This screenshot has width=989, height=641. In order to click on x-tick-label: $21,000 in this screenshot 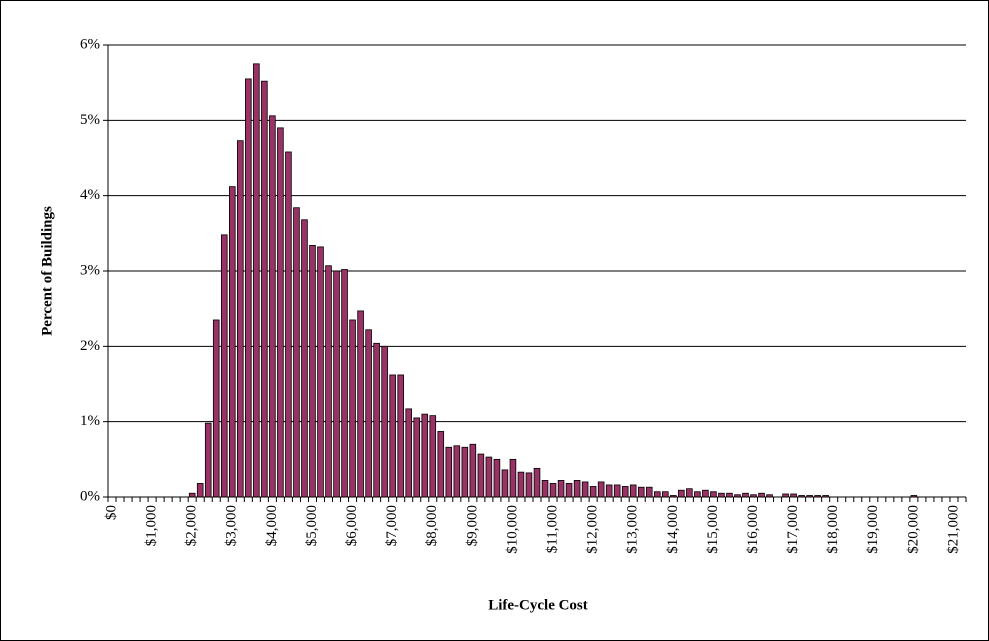, I will do `click(953, 529)`.